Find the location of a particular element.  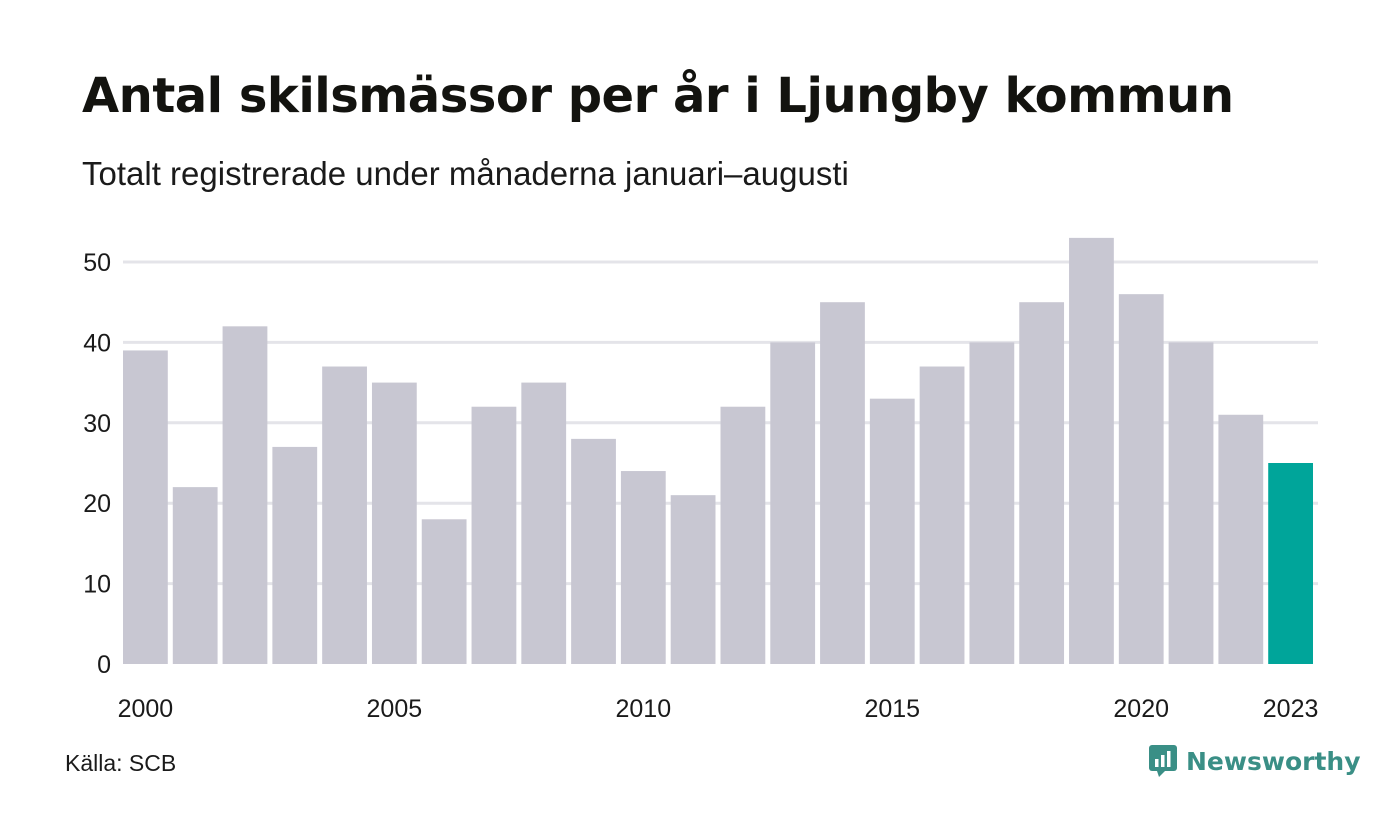

y-axis-ticks: 0 10 20 30 40 50 is located at coordinates (97, 464).